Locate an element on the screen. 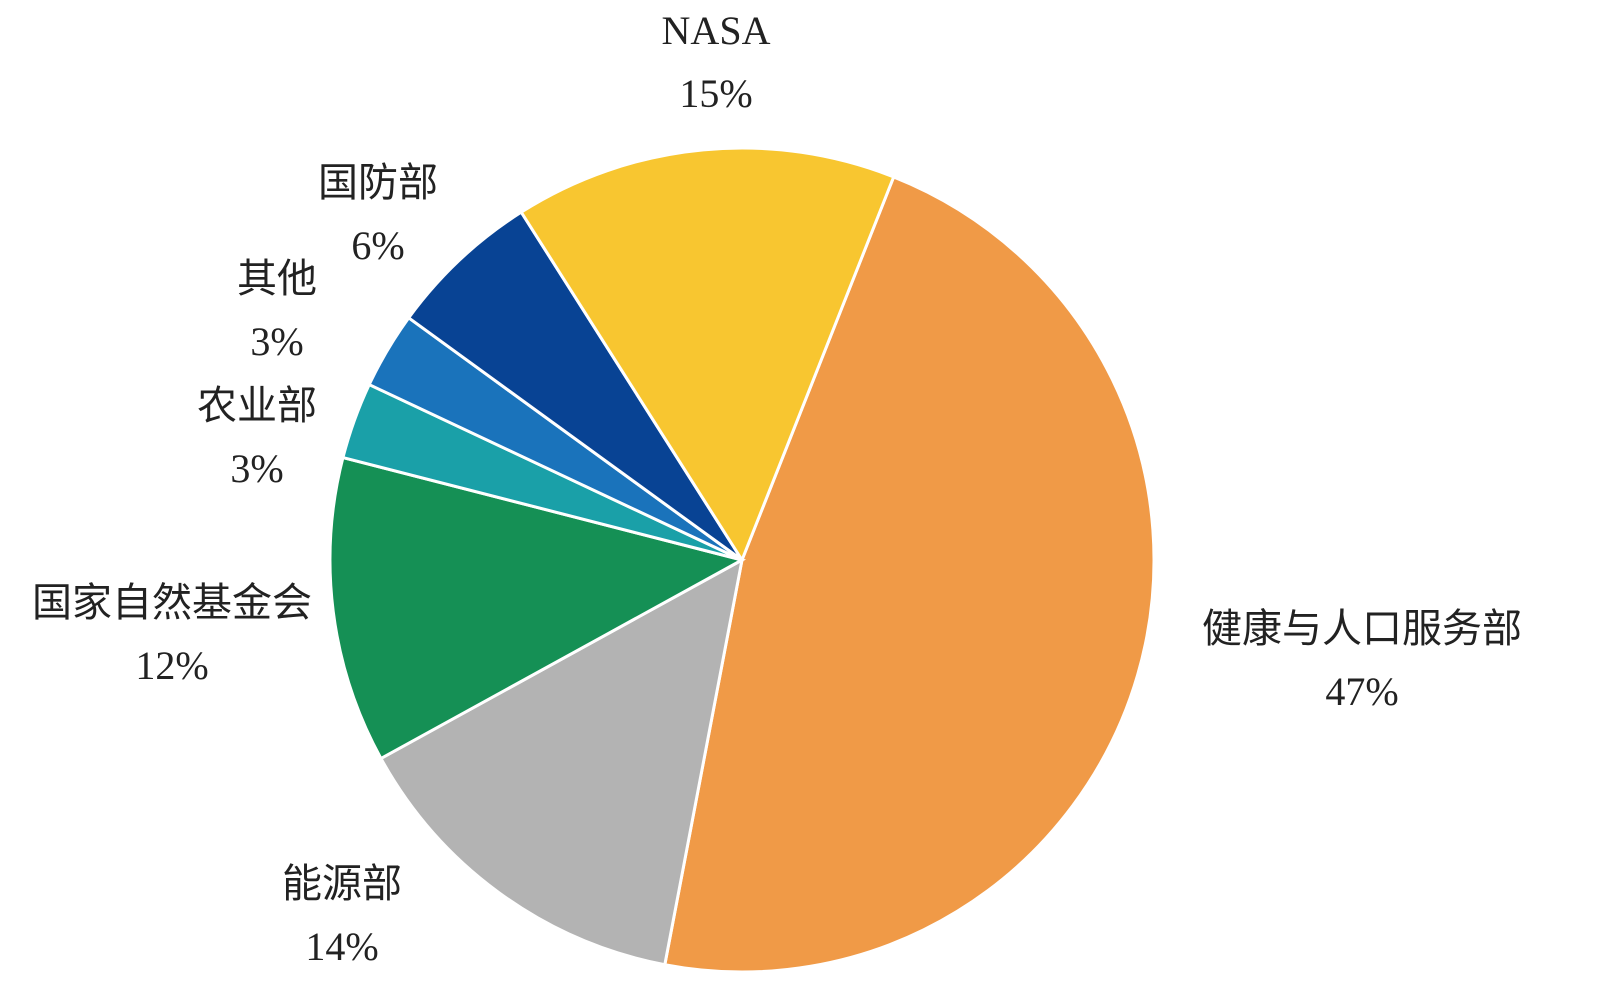 The width and height of the screenshot is (1600, 1008). slice-value-label: 47% is located at coordinates (1361, 691).